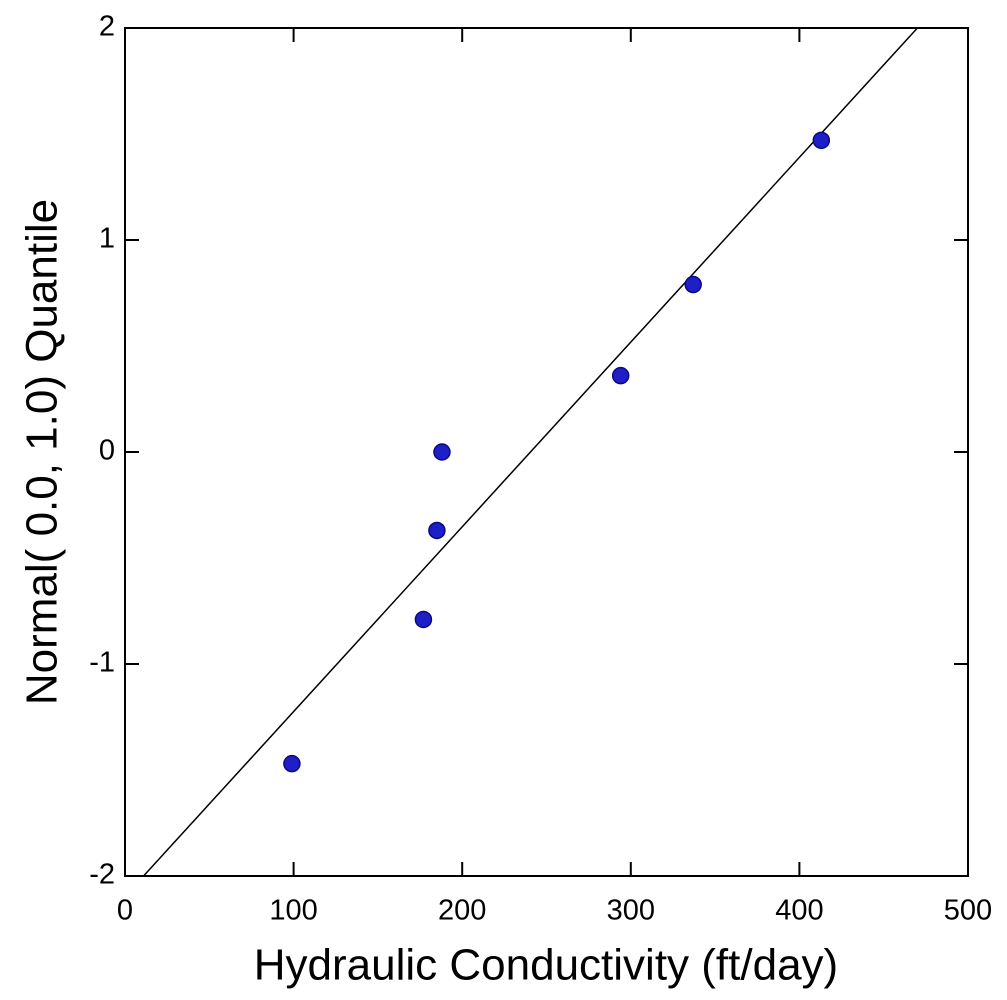 The width and height of the screenshot is (1007, 1000). I want to click on y-tick-label: -1, so click(102, 663).